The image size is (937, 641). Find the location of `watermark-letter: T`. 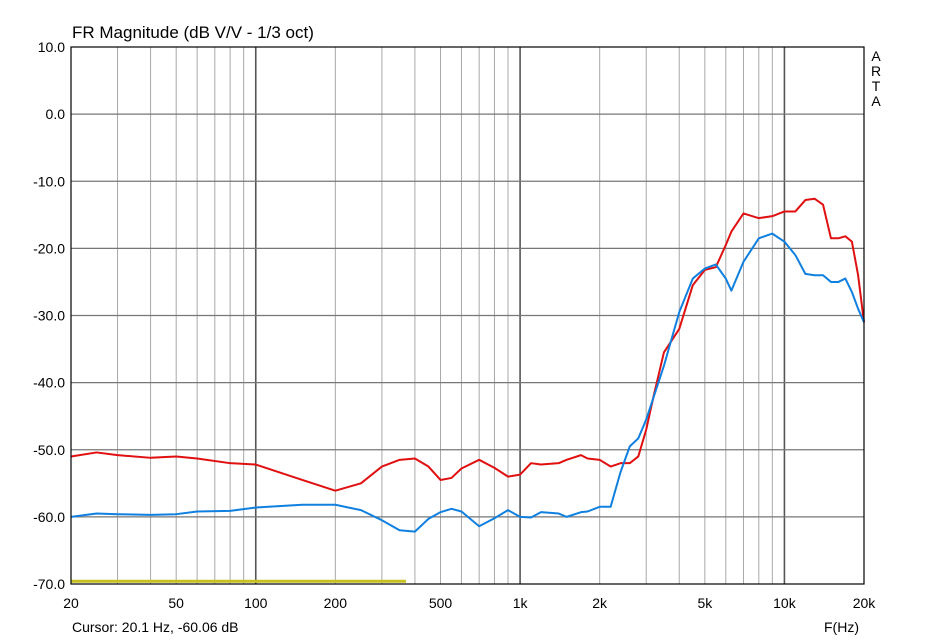

watermark-letter: T is located at coordinates (876, 86).